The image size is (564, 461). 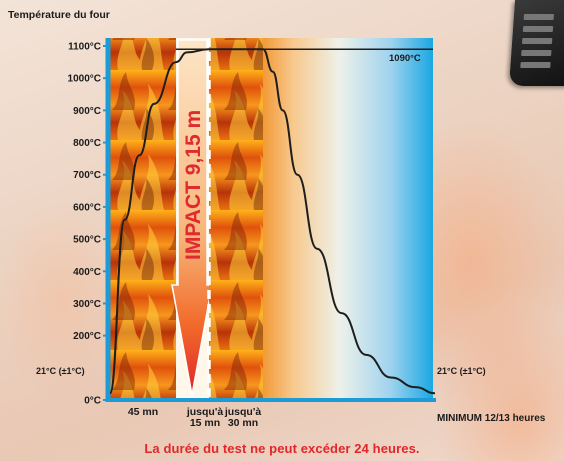 What do you see at coordinates (84, 47) in the screenshot?
I see `y-tick-label: 1100°C` at bounding box center [84, 47].